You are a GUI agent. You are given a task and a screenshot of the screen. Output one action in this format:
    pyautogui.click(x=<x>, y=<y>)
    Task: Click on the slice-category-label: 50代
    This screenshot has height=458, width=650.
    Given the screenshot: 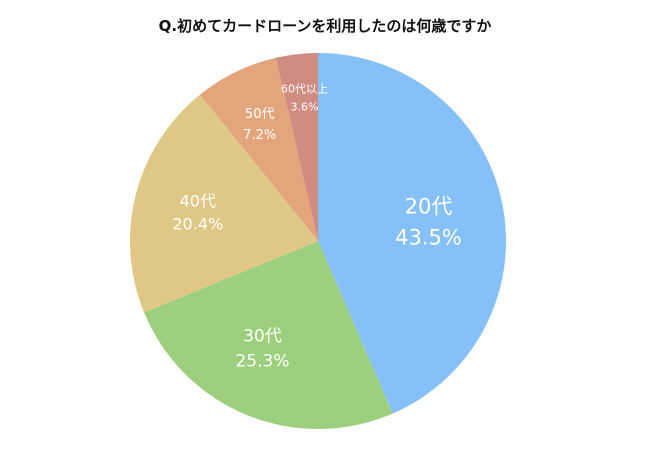 What is the action you would take?
    pyautogui.click(x=260, y=114)
    